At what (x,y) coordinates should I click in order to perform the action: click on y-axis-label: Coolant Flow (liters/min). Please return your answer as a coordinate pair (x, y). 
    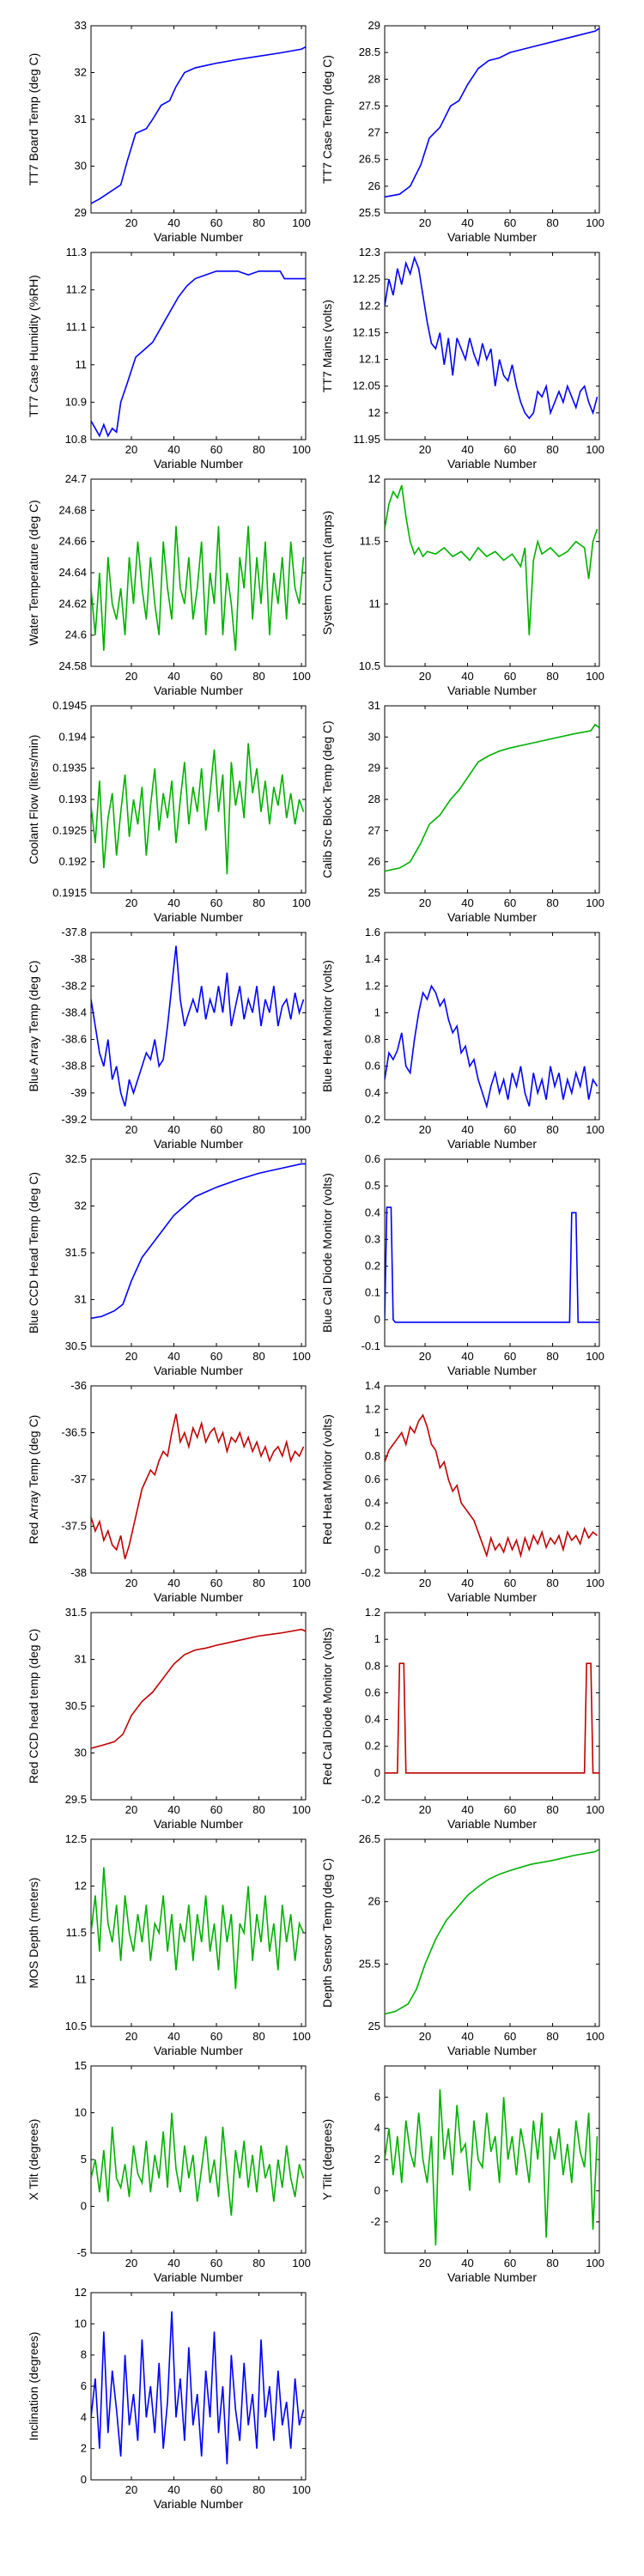
    Looking at the image, I should click on (33, 800).